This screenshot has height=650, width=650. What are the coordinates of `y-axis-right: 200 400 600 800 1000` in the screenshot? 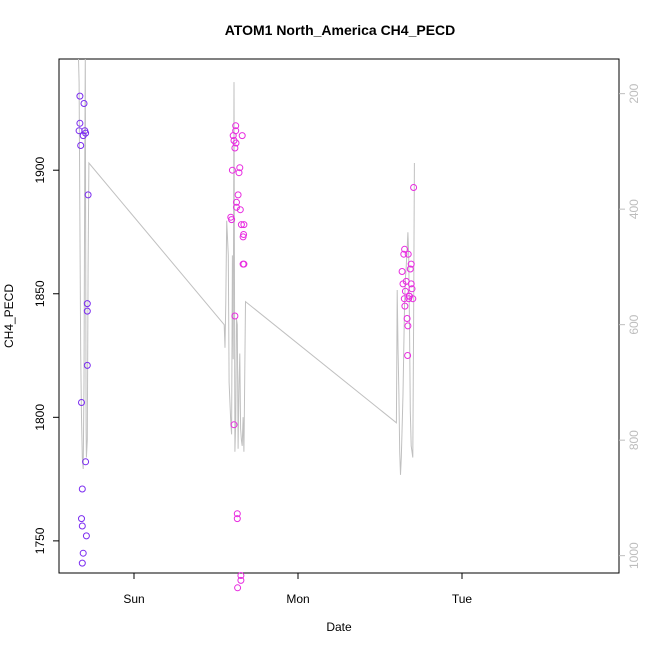 It's located at (630, 326).